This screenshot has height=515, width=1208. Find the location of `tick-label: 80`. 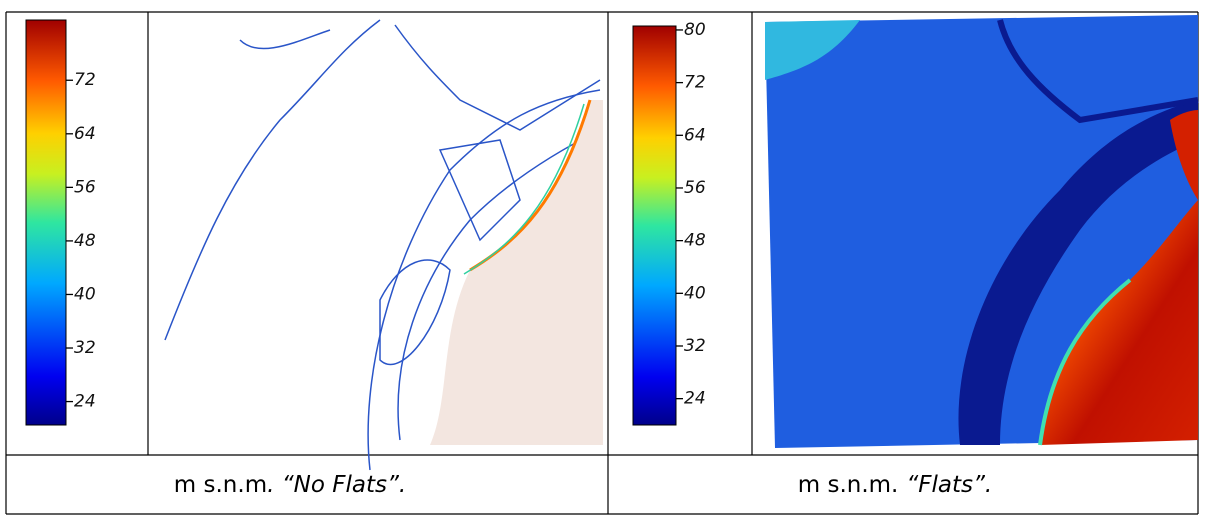

tick-label: 80 is located at coordinates (695, 30).